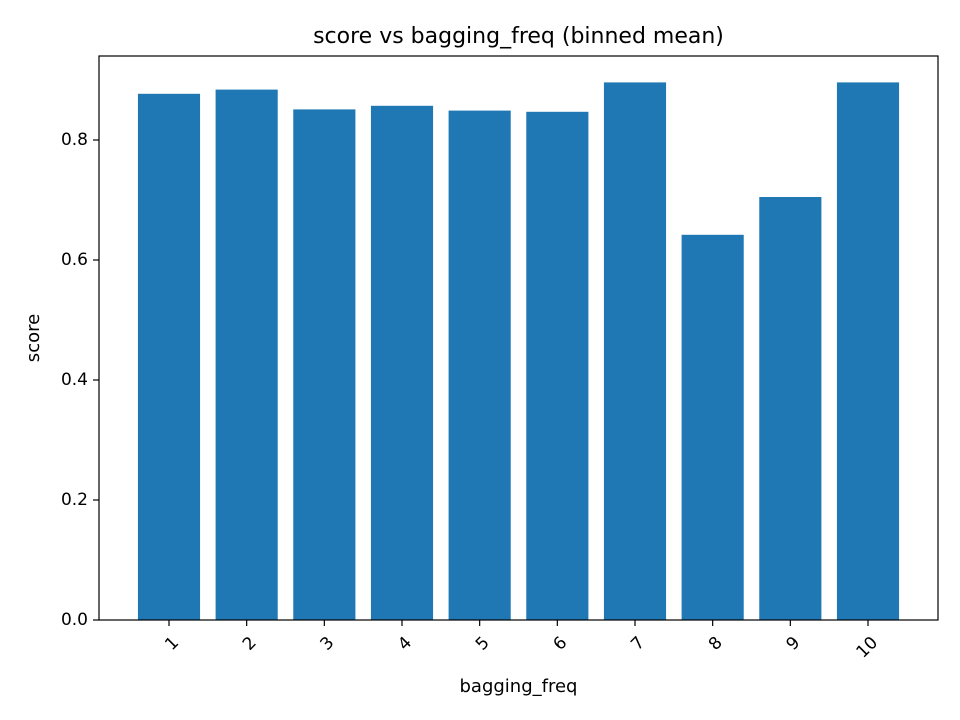 The height and width of the screenshot is (720, 960). Describe the element at coordinates (33, 338) in the screenshot. I see `y-axis-label: score` at that location.